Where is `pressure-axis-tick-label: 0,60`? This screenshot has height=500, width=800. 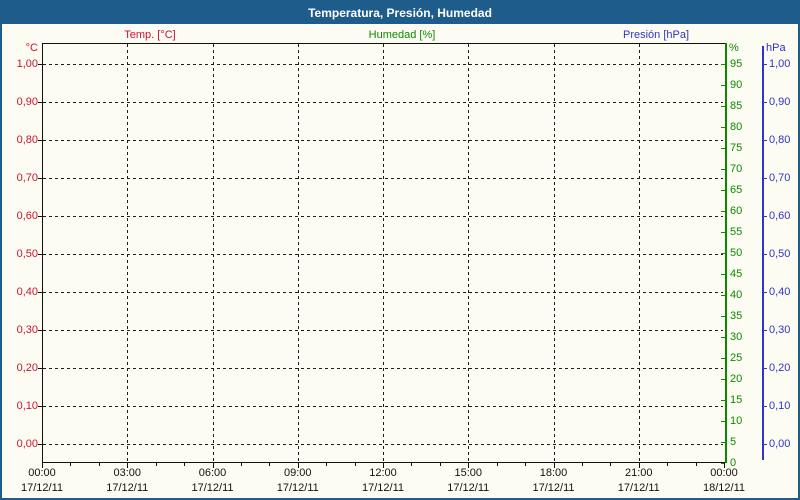 pressure-axis-tick-label: 0,60 is located at coordinates (780, 216).